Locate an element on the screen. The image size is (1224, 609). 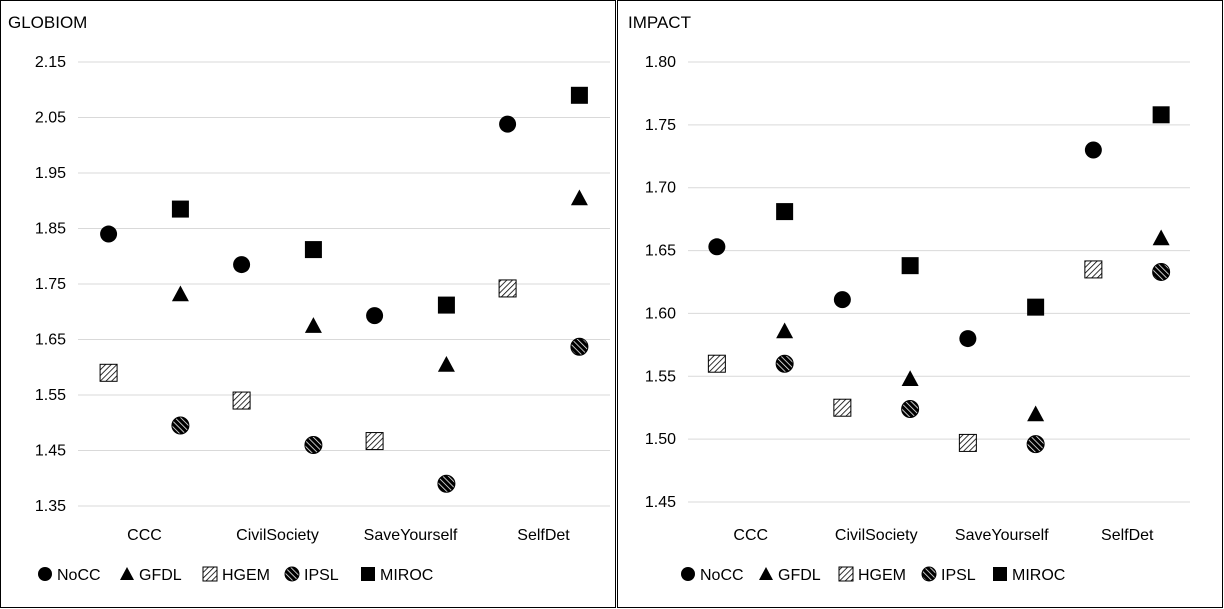
y-tick-label: 1.35 is located at coordinates (50, 506).